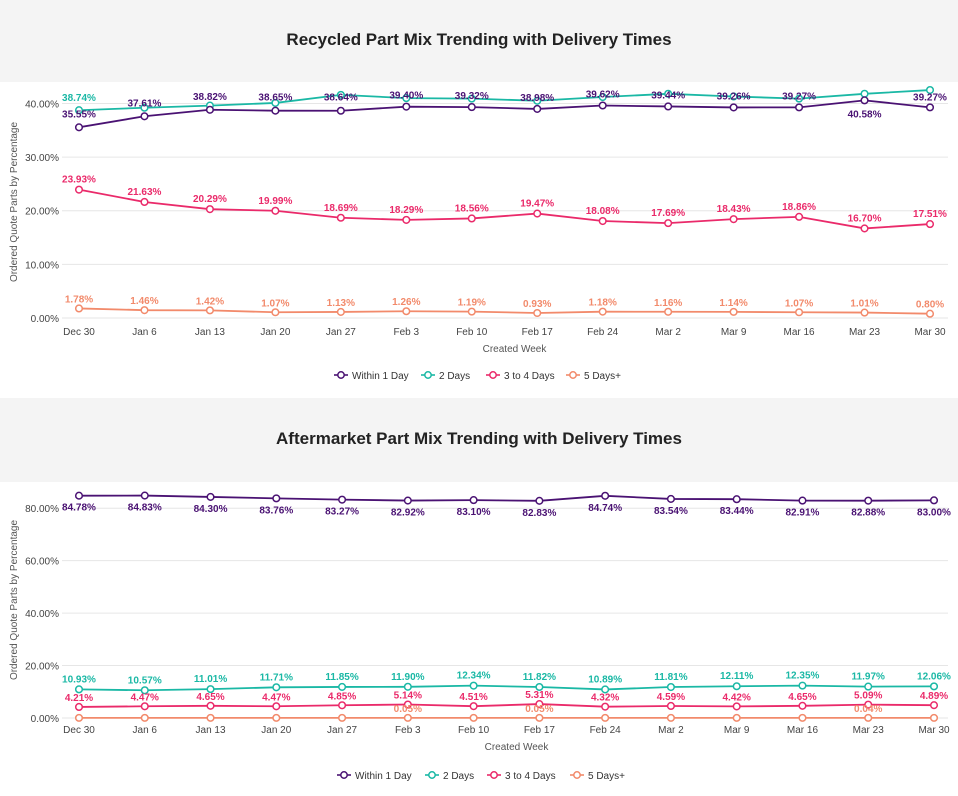 The width and height of the screenshot is (958, 796). Describe the element at coordinates (79, 679) in the screenshot. I see `aftermarket-data-label-2-days: 10.93%` at that location.